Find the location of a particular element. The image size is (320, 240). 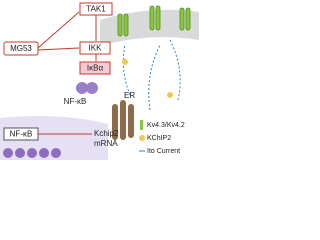

node-label: MG53 is located at coordinates (21, 48).